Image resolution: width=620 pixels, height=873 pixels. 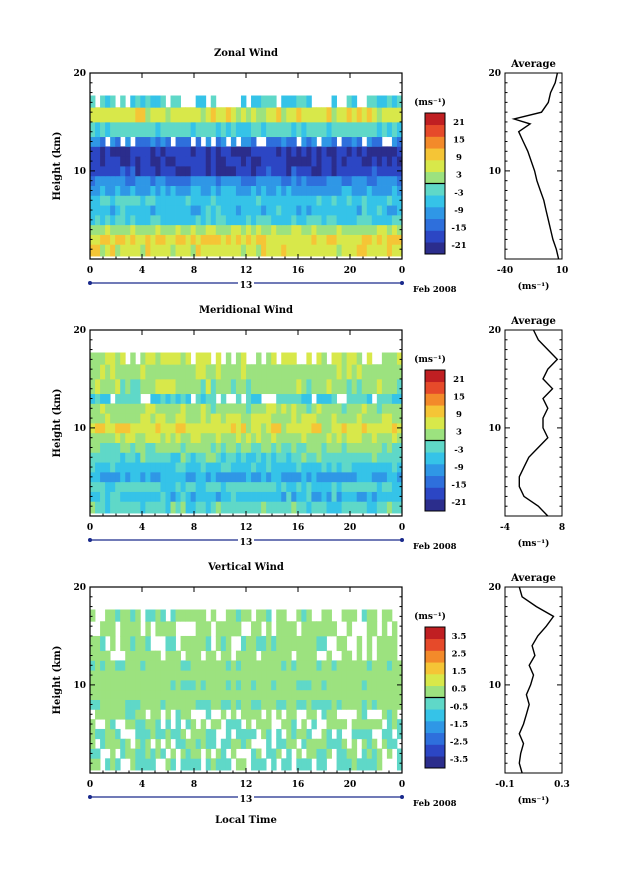 I want to click on colorbar-tick-label: 15, so click(x=459, y=397).